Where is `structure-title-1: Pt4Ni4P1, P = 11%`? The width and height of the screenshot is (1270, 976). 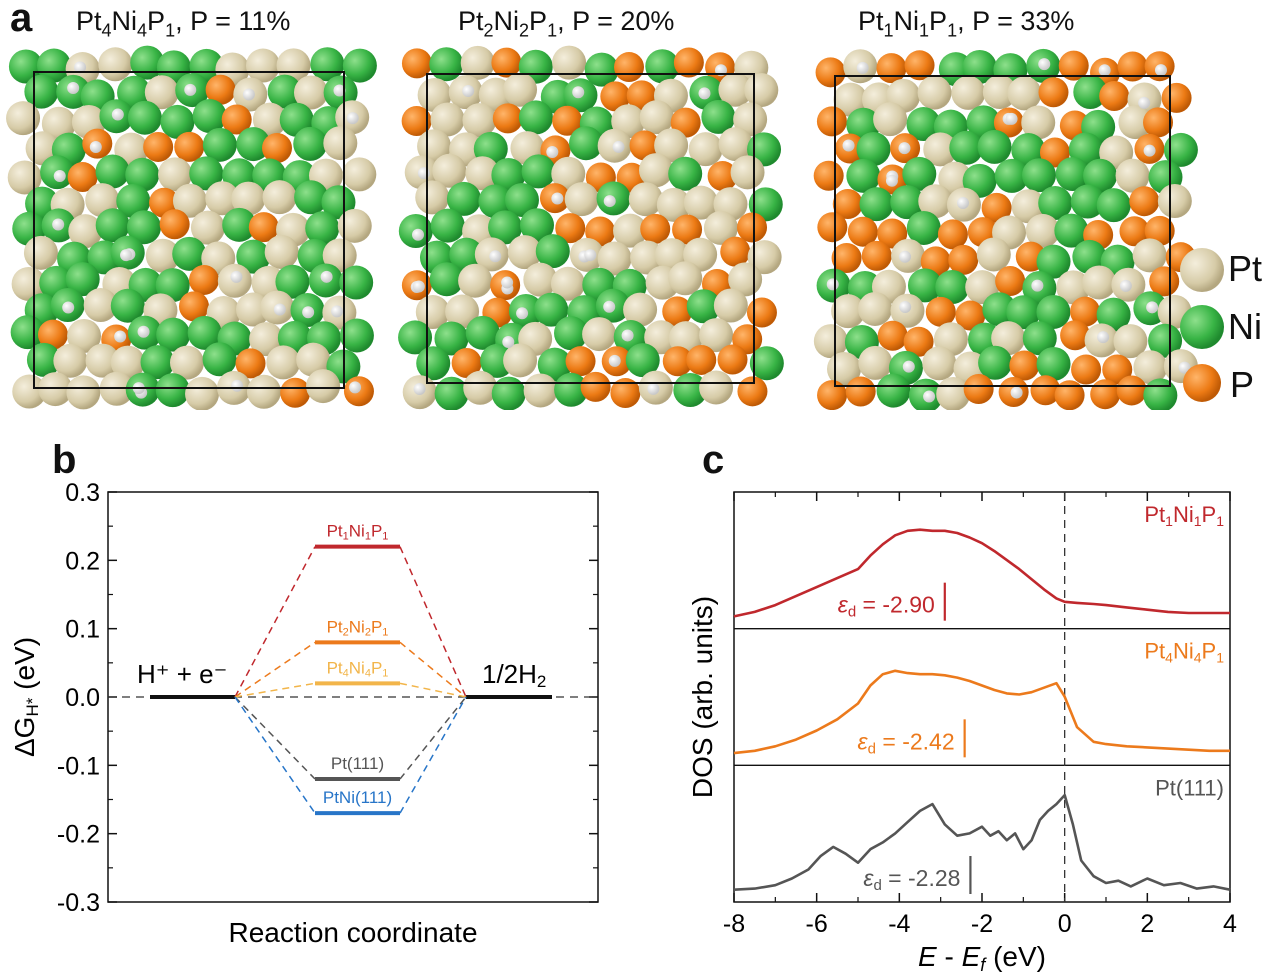 structure-title-1: Pt4Ni4P1, P = 11% is located at coordinates (183, 23).